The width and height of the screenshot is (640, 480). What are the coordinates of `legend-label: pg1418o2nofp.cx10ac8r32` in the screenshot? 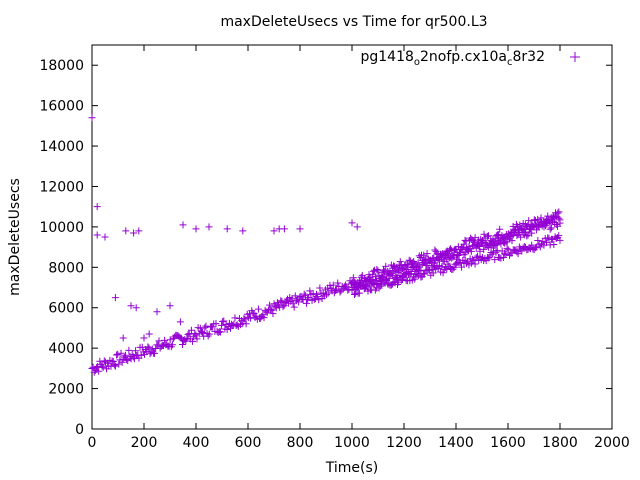 It's located at (452, 58).